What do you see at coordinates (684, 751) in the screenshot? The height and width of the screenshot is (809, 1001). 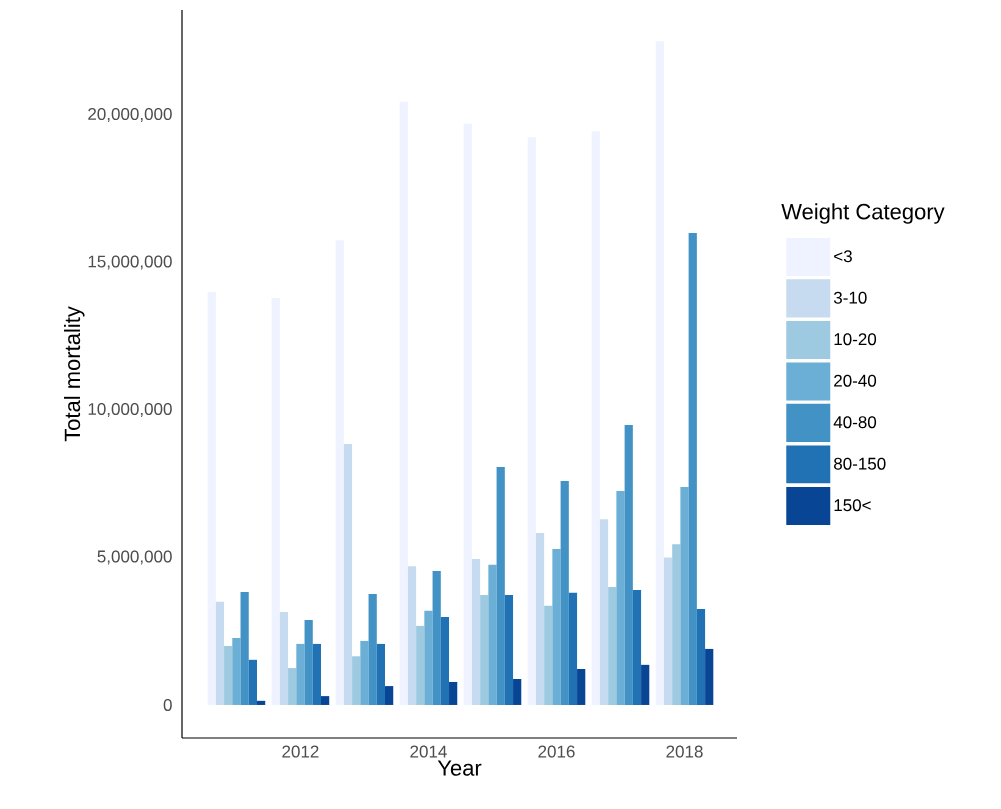 I see `x-tick-label: 2018` at bounding box center [684, 751].